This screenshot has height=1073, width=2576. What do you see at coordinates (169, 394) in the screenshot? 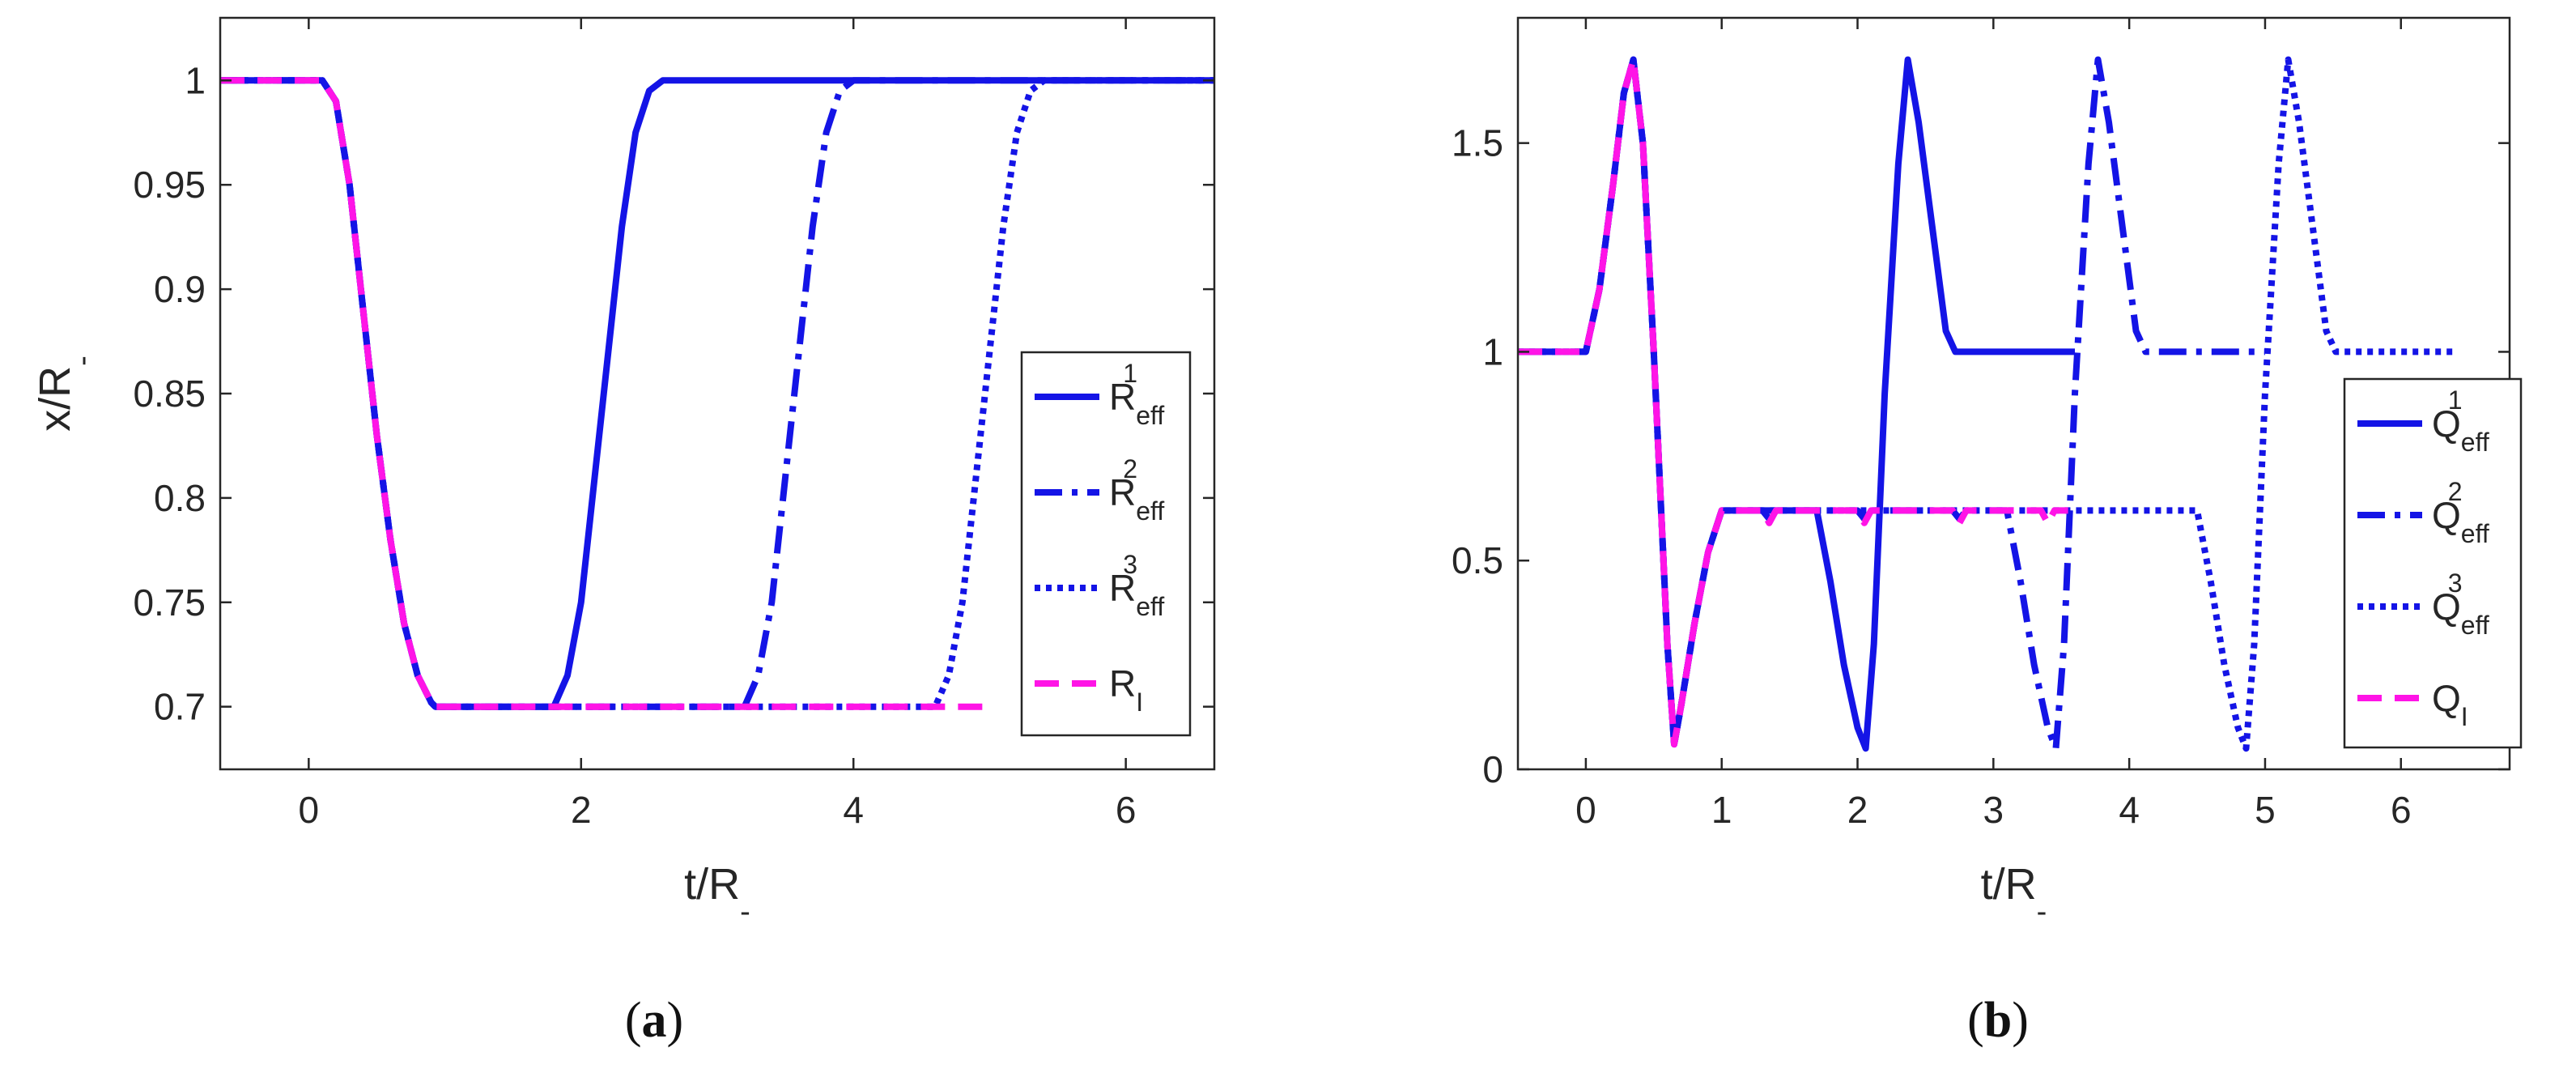
I see `y-tick-label: 0.85` at bounding box center [169, 394].